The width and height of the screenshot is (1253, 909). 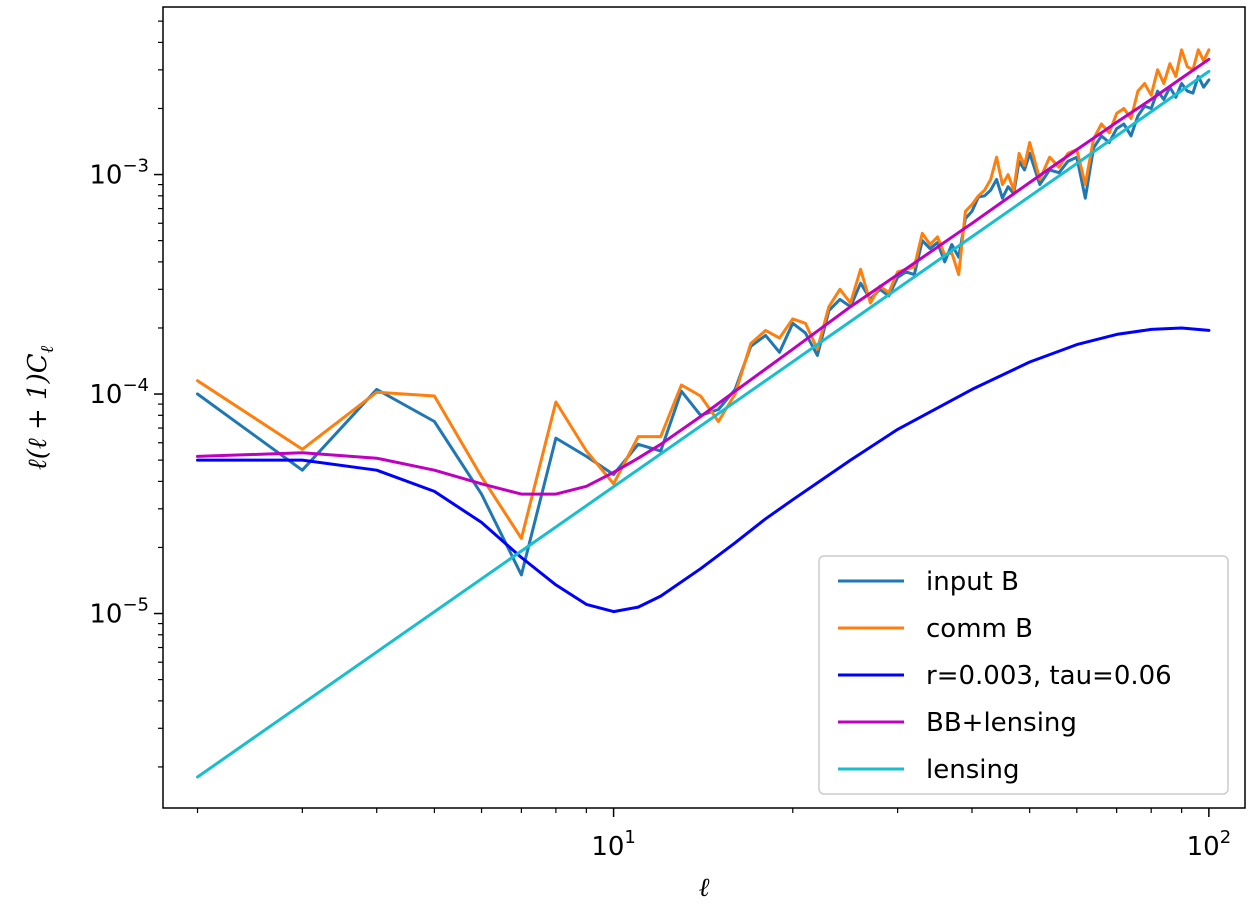 What do you see at coordinates (119, 392) in the screenshot?
I see `y-tick-label: 10⁻⁴` at bounding box center [119, 392].